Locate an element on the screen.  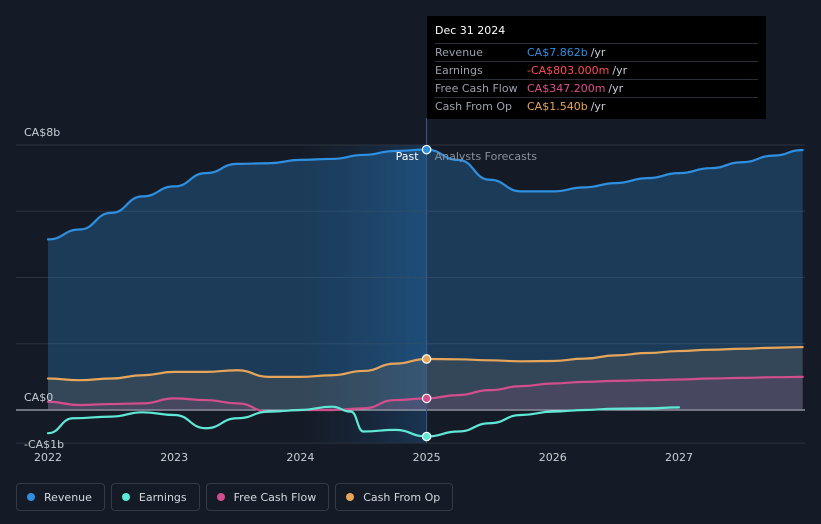
past-region-shade is located at coordinates (363, 294).